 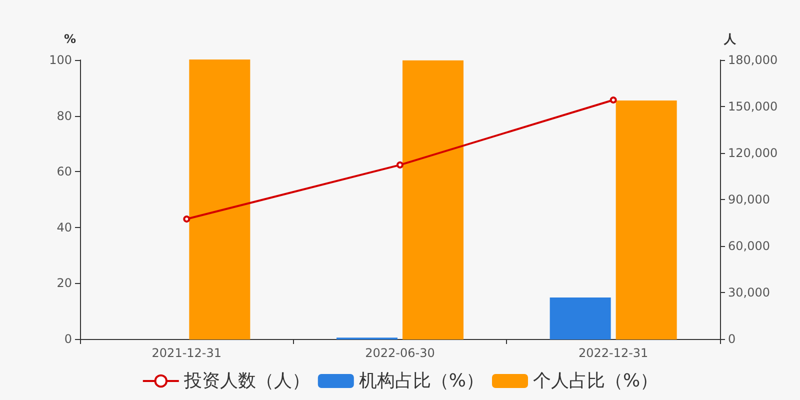 What do you see at coordinates (753, 107) in the screenshot?
I see `y2-tick-label: 150,000` at bounding box center [753, 107].